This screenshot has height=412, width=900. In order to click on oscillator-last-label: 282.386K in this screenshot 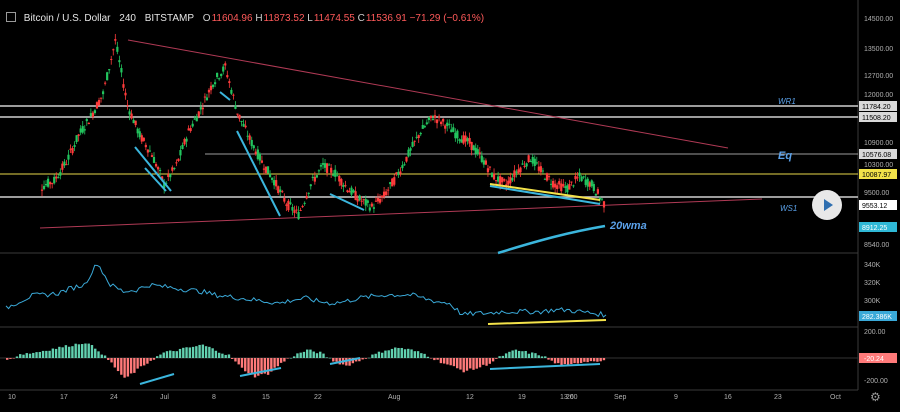, I will do `click(878, 316)`.